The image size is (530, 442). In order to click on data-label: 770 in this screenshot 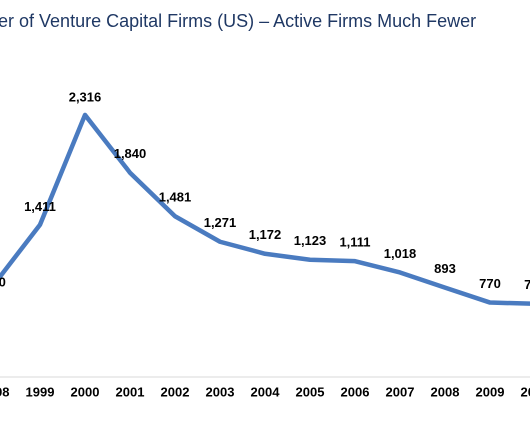, I will do `click(490, 283)`.